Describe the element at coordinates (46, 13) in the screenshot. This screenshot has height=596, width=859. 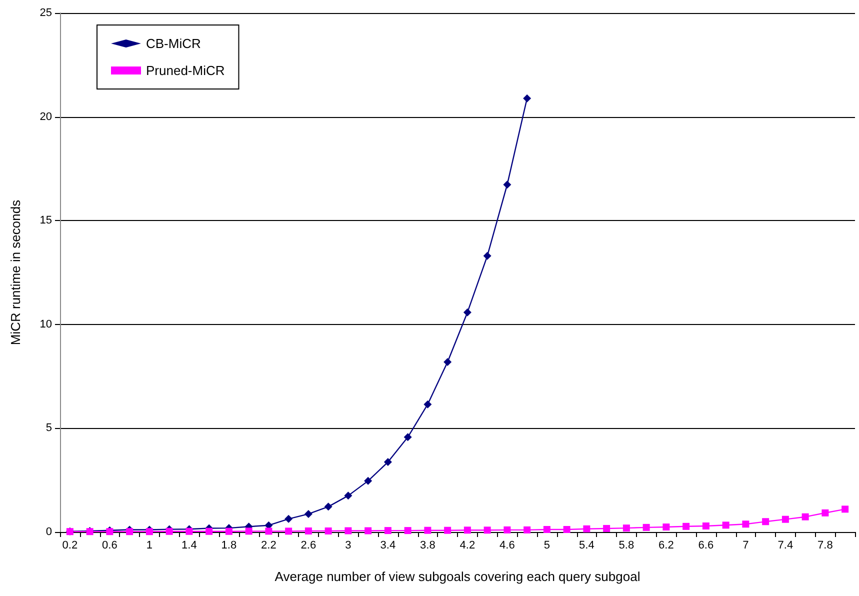
I see `y-tick-label: 25` at that location.